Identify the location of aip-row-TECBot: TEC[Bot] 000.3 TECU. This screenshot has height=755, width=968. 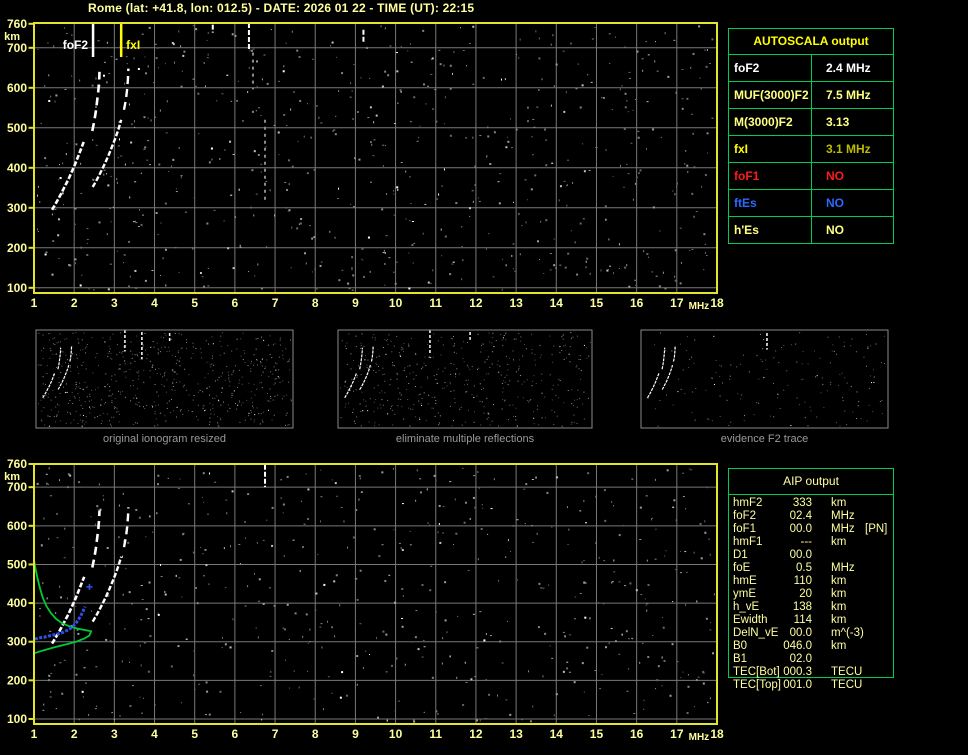
(818, 672).